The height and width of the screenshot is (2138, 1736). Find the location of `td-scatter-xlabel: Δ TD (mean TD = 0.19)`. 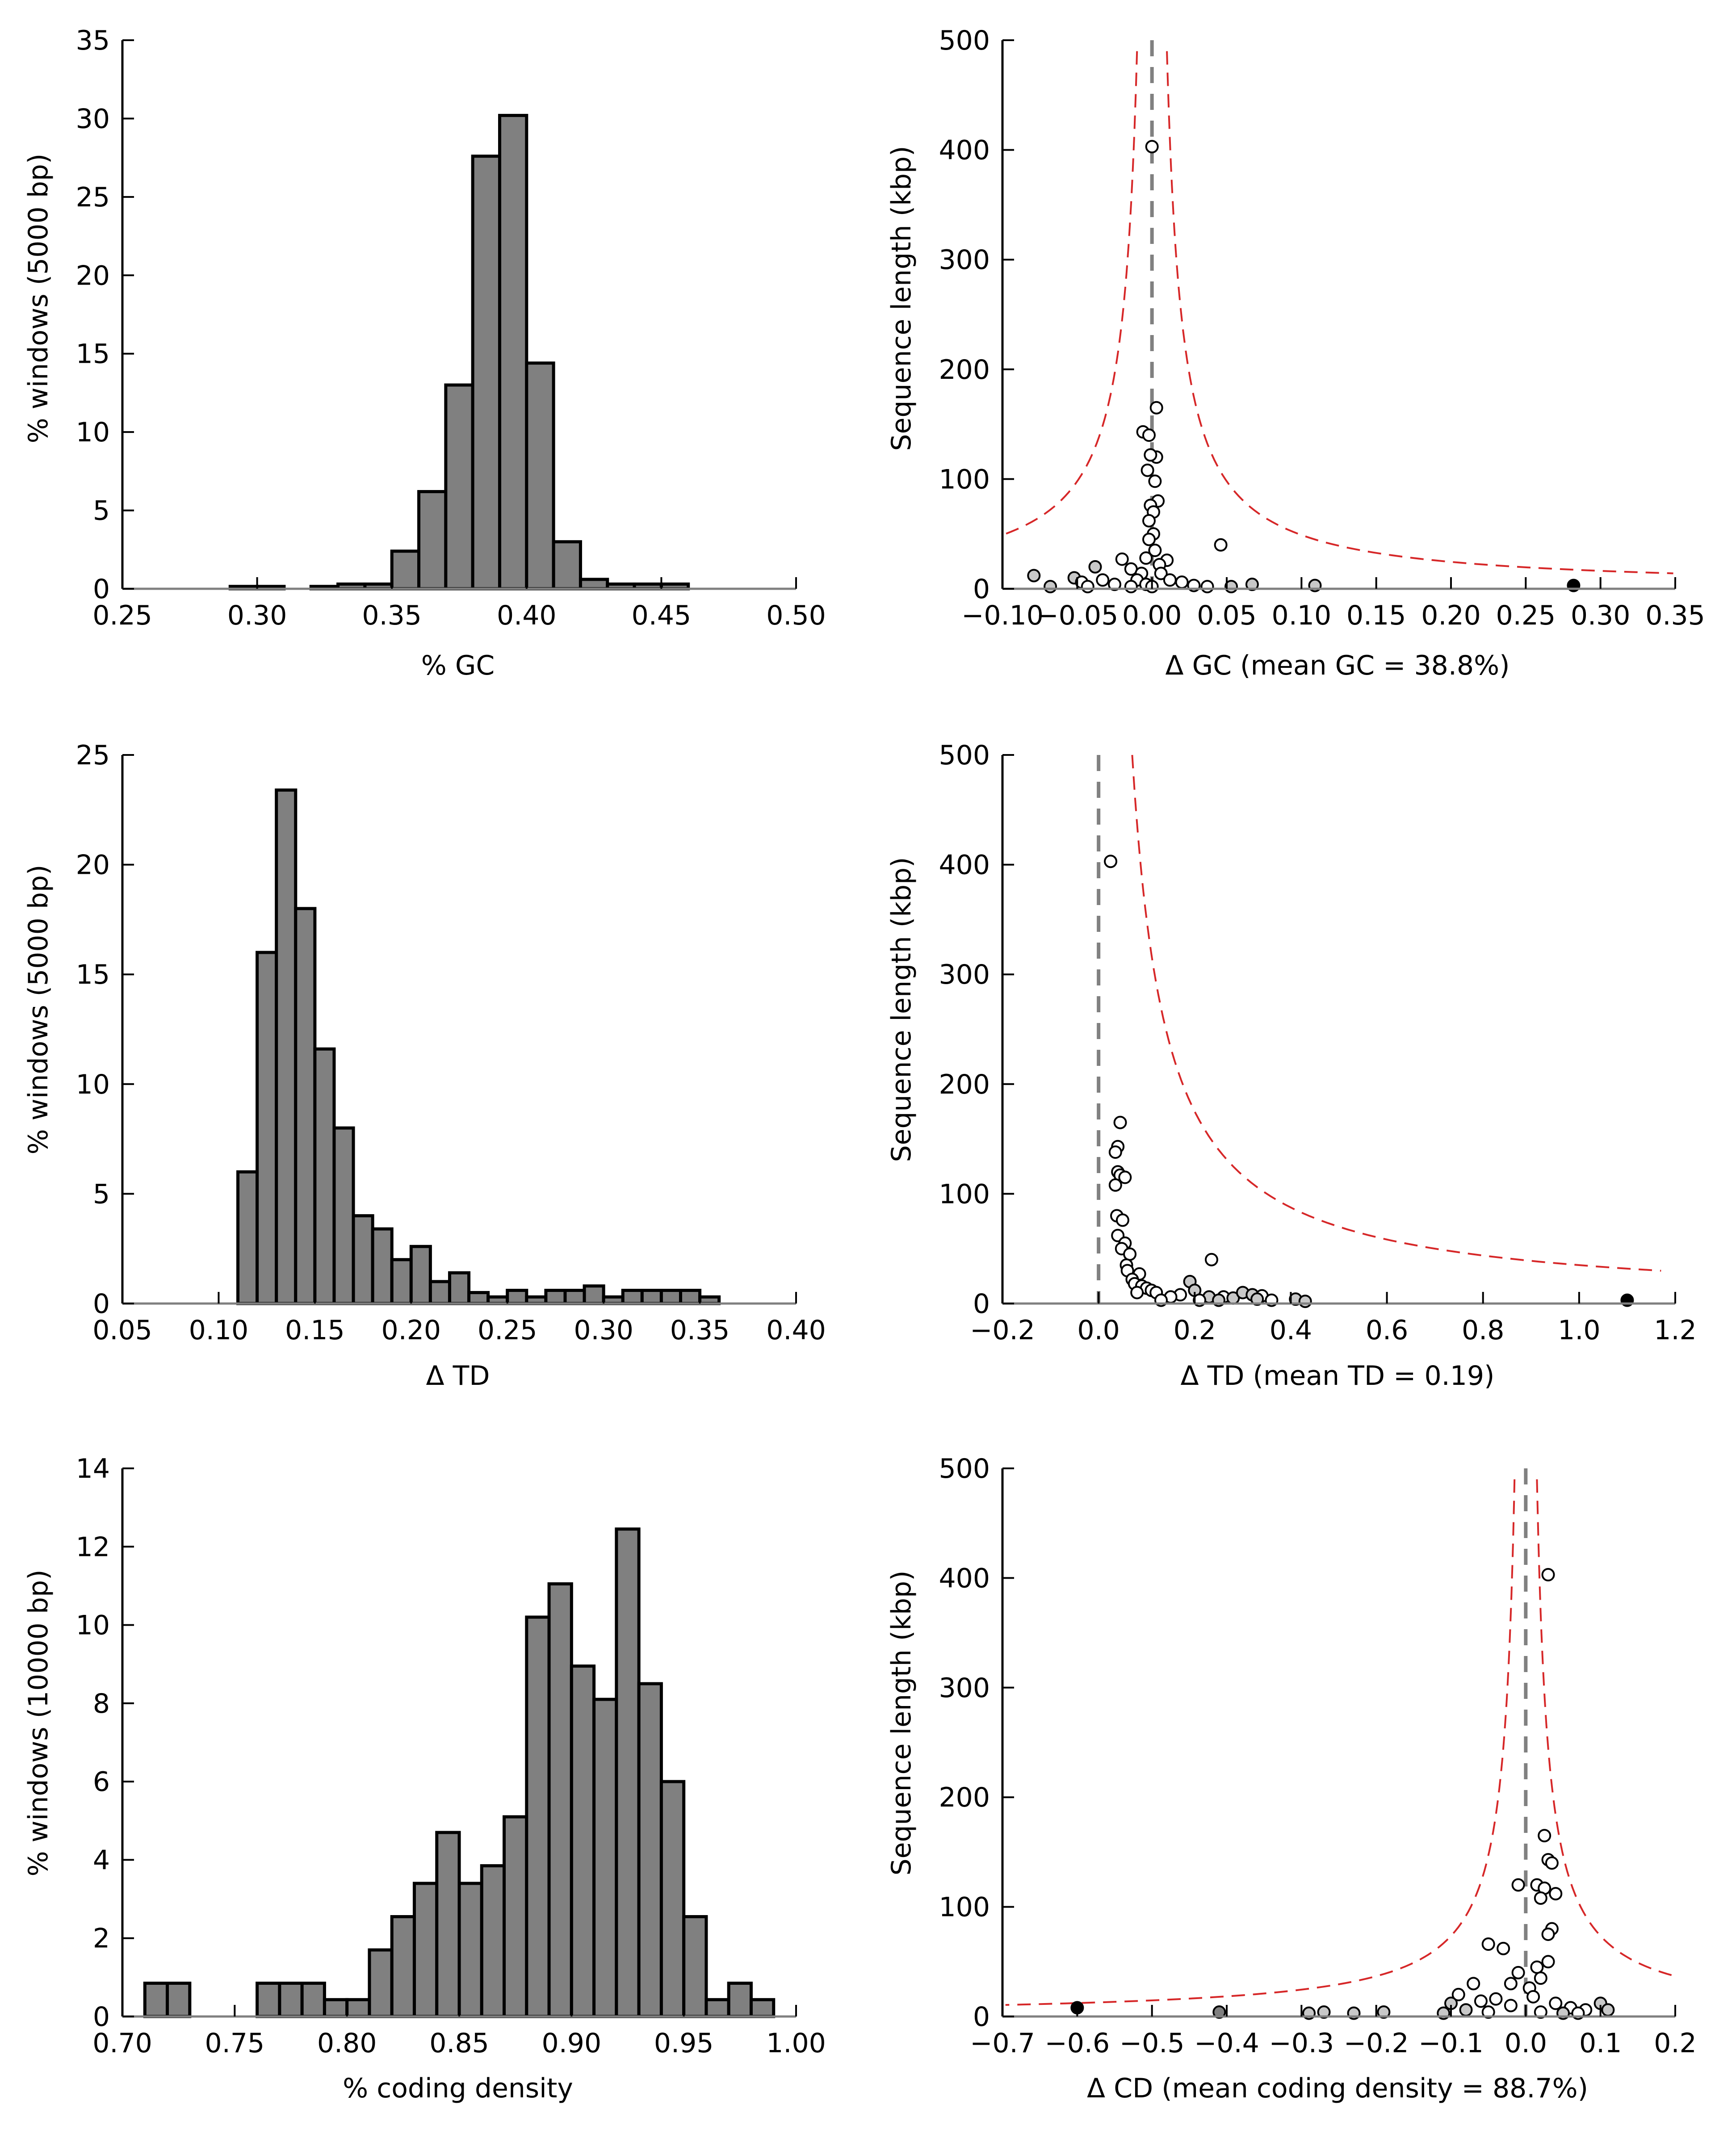

td-scatter-xlabel: Δ TD (mean TD = 0.19) is located at coordinates (1338, 1376).